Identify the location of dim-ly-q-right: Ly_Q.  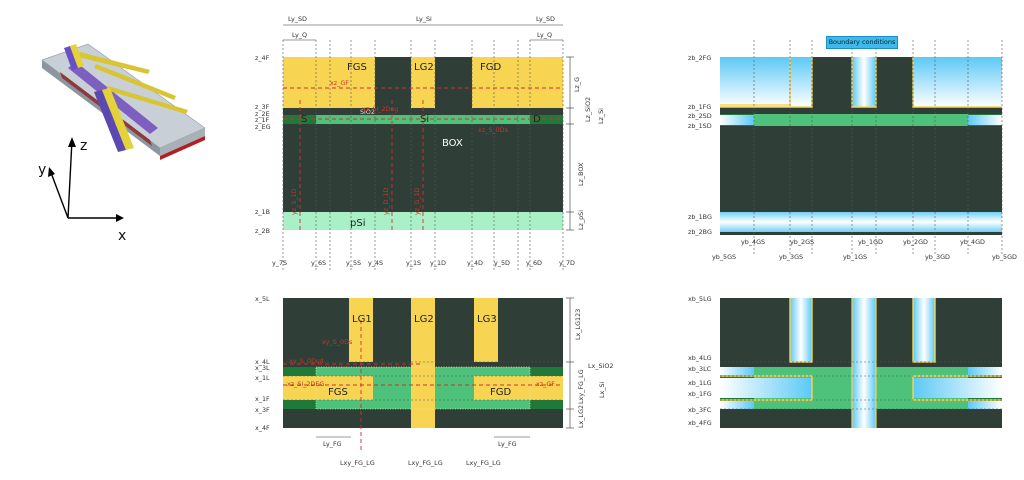
(544, 35).